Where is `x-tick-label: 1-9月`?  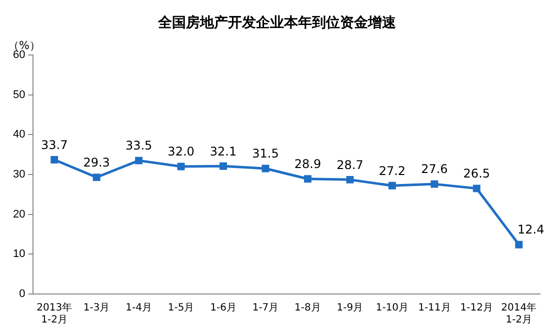 x-tick-label: 1-9月 is located at coordinates (350, 308).